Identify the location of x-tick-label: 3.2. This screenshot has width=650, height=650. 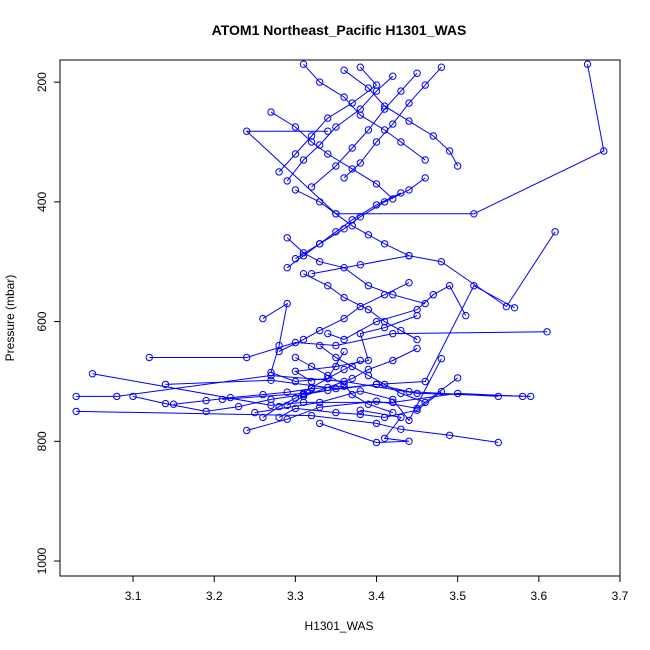
(214, 596).